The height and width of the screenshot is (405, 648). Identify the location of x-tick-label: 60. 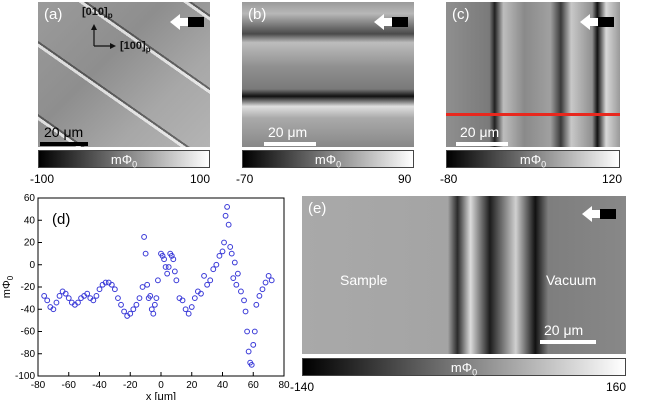
(254, 385).